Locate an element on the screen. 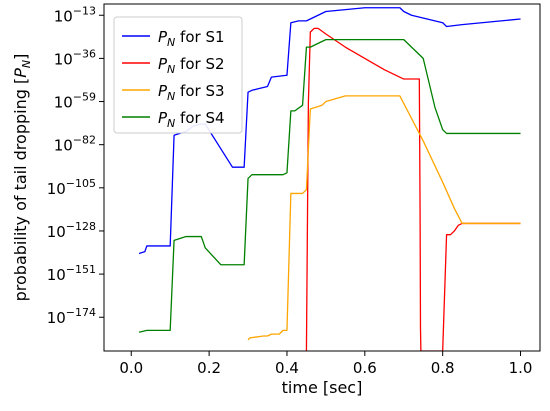 The width and height of the screenshot is (550, 411). x-tick-label: 0.4 is located at coordinates (287, 368).